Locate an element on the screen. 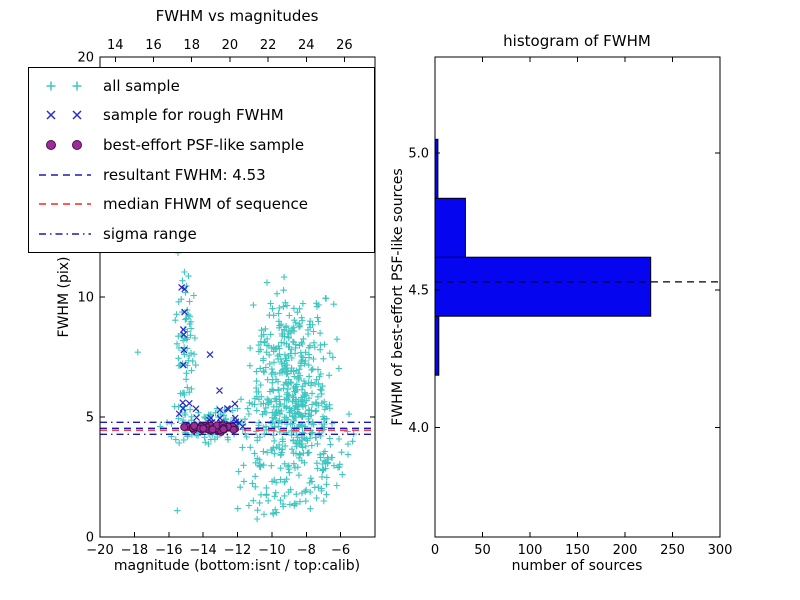 This screenshot has height=600, width=800. x-tick-label: −10 is located at coordinates (271, 550).